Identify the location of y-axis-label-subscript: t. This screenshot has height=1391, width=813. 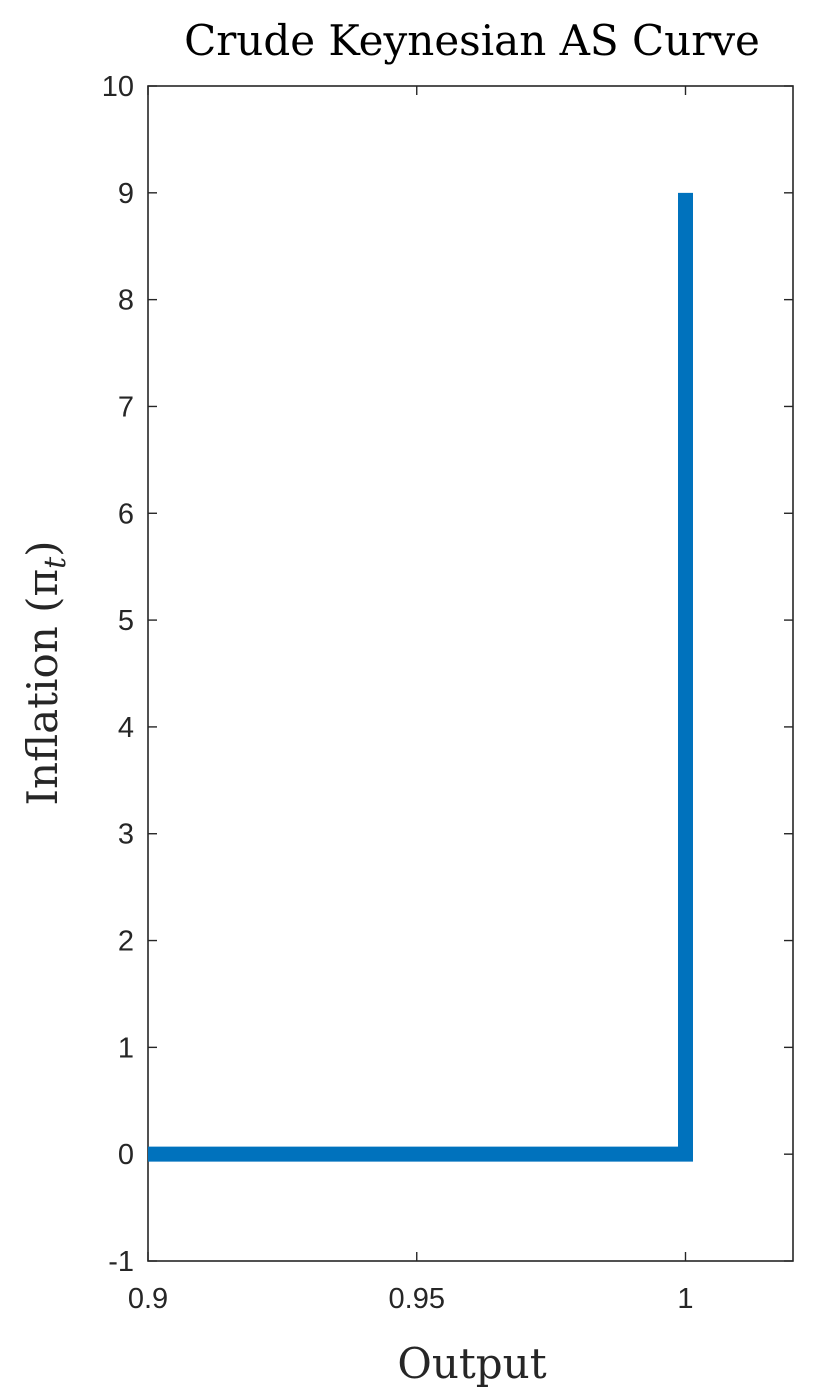
(55, 562).